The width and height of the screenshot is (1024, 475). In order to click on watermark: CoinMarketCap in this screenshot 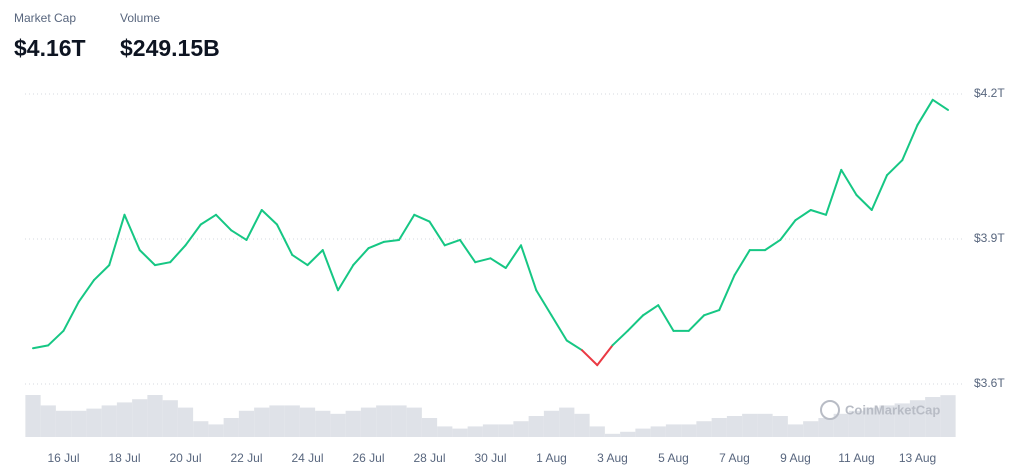, I will do `click(892, 409)`.